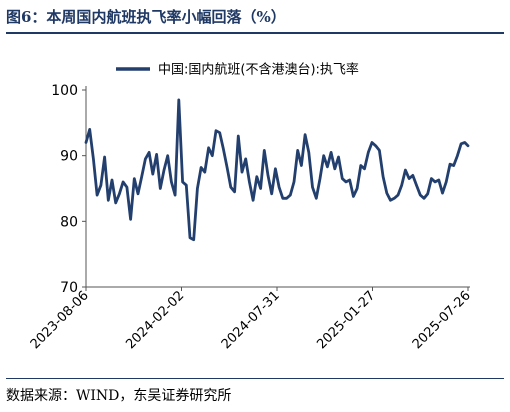 This screenshot has width=510, height=412. I want to click on x-tick-label: 2023-08-06, so click(60, 320).